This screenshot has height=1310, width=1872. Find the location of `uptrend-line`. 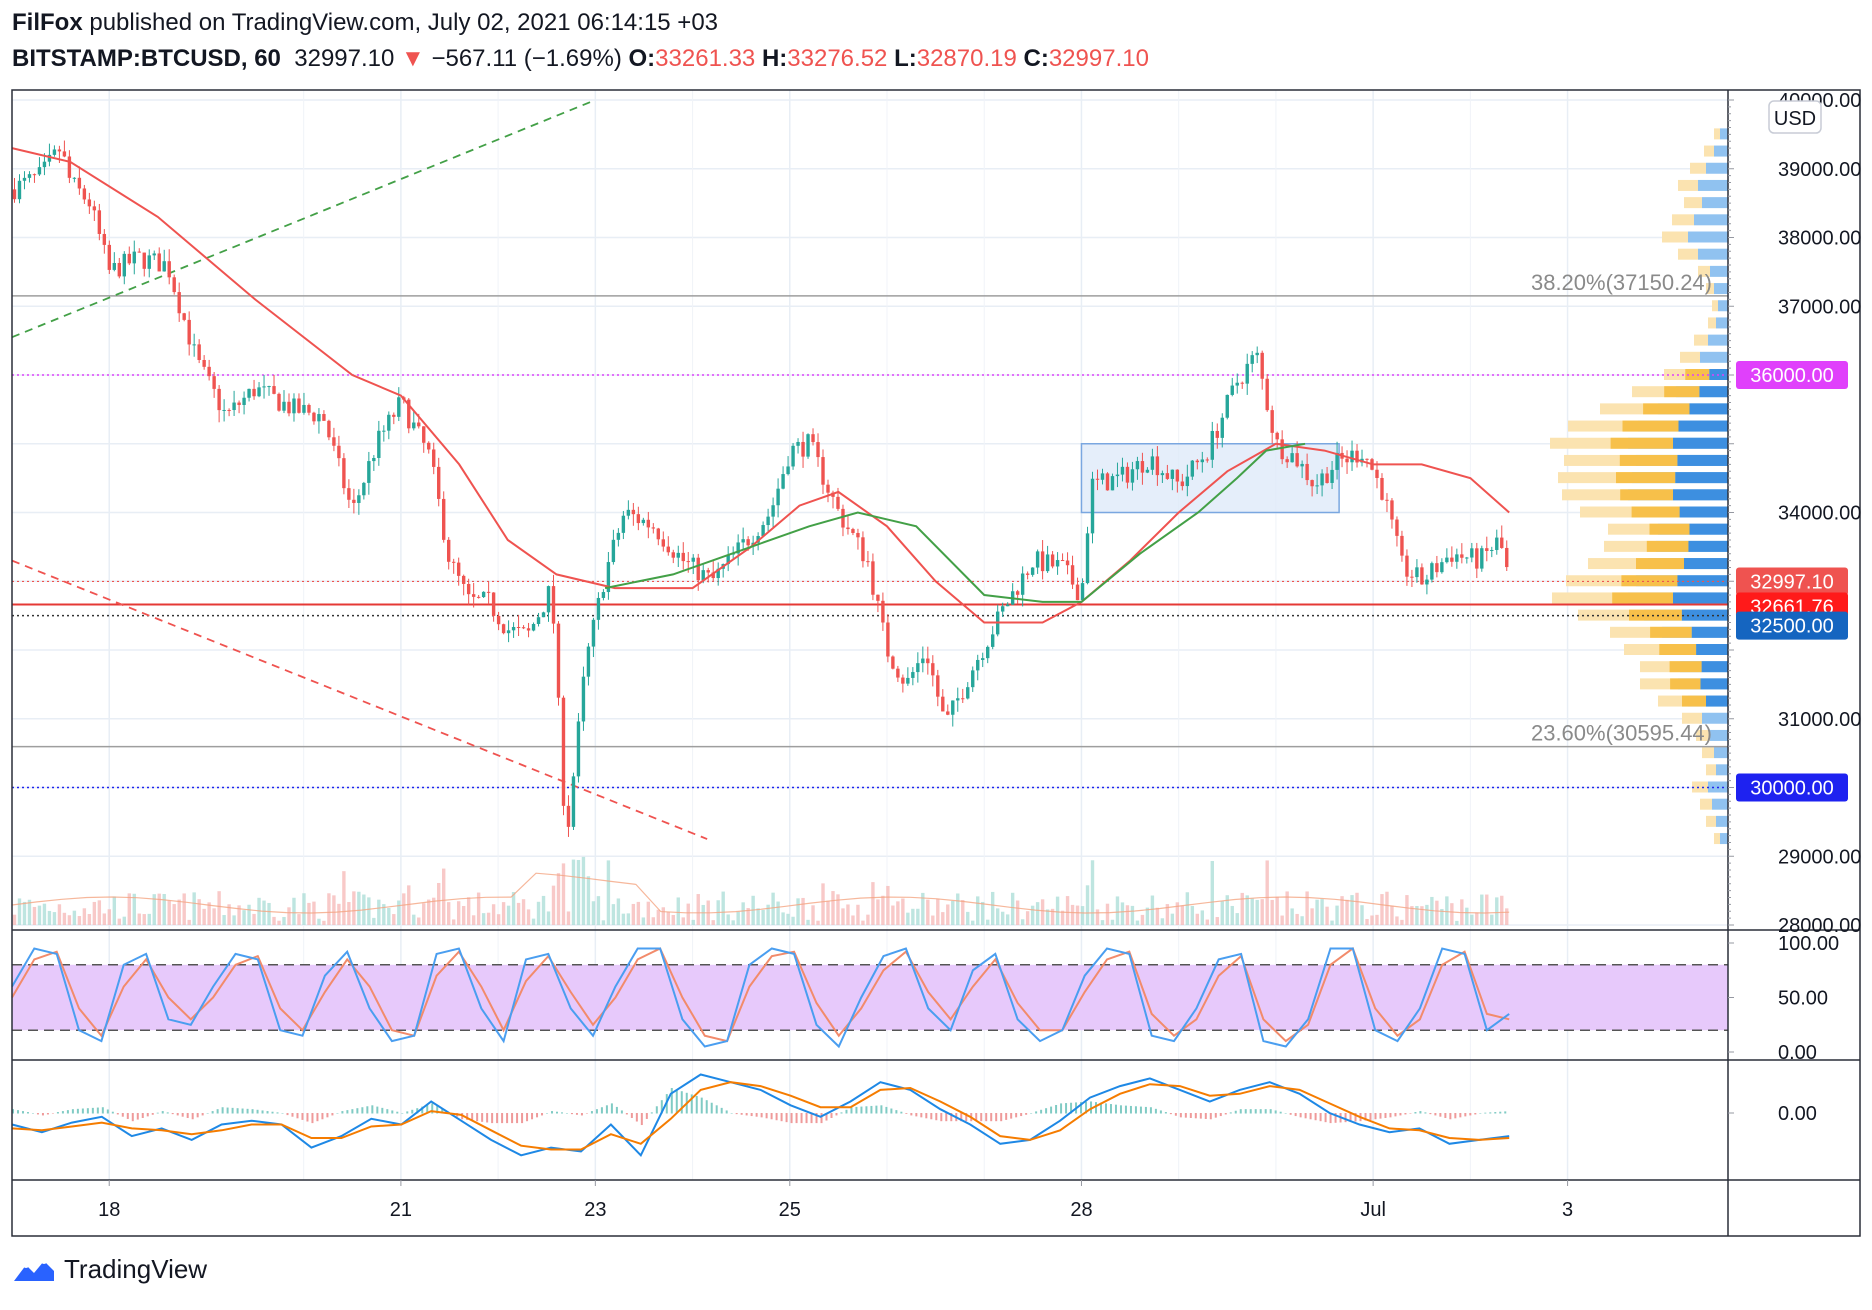

uptrend-line is located at coordinates (303, 219).